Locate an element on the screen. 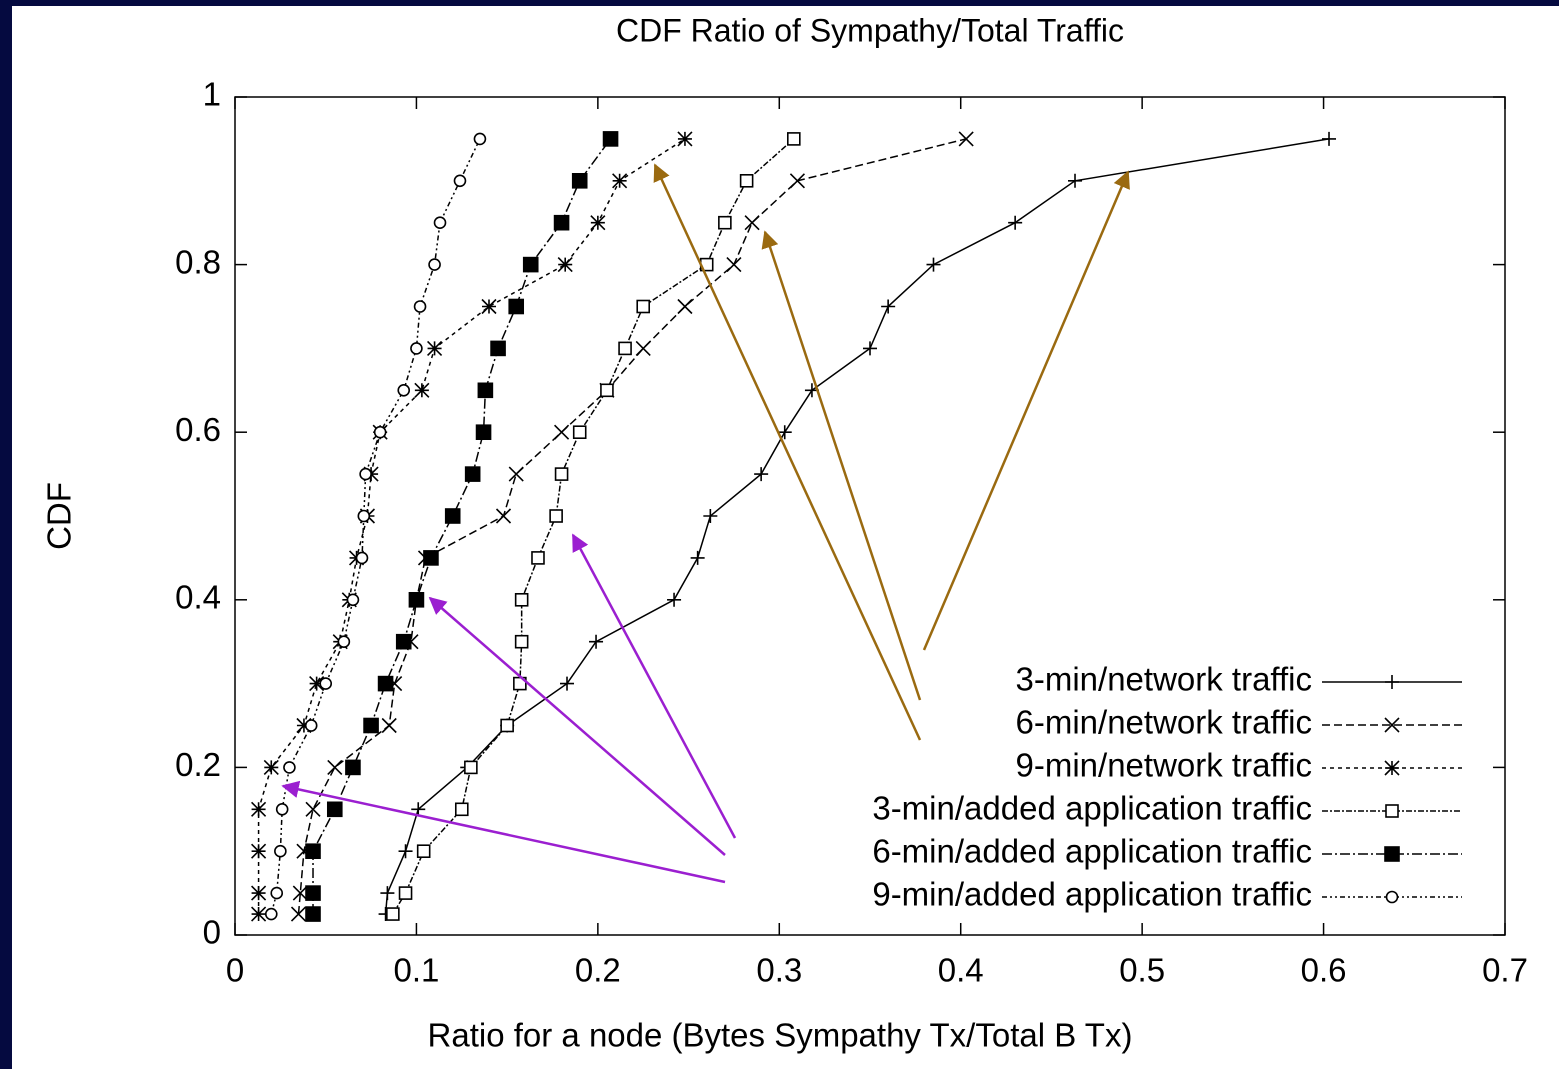 The image size is (1559, 1069). legend-label: 6-min/added application traffic is located at coordinates (1092, 851).